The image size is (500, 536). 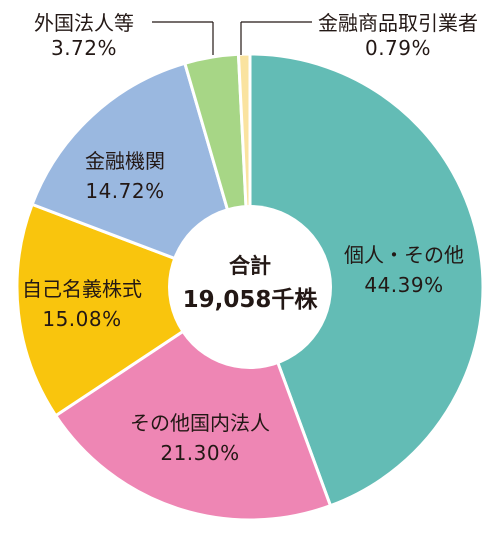 What do you see at coordinates (82, 289) in the screenshot?
I see `slice-label-treasury-stock: 自己名義株式` at bounding box center [82, 289].